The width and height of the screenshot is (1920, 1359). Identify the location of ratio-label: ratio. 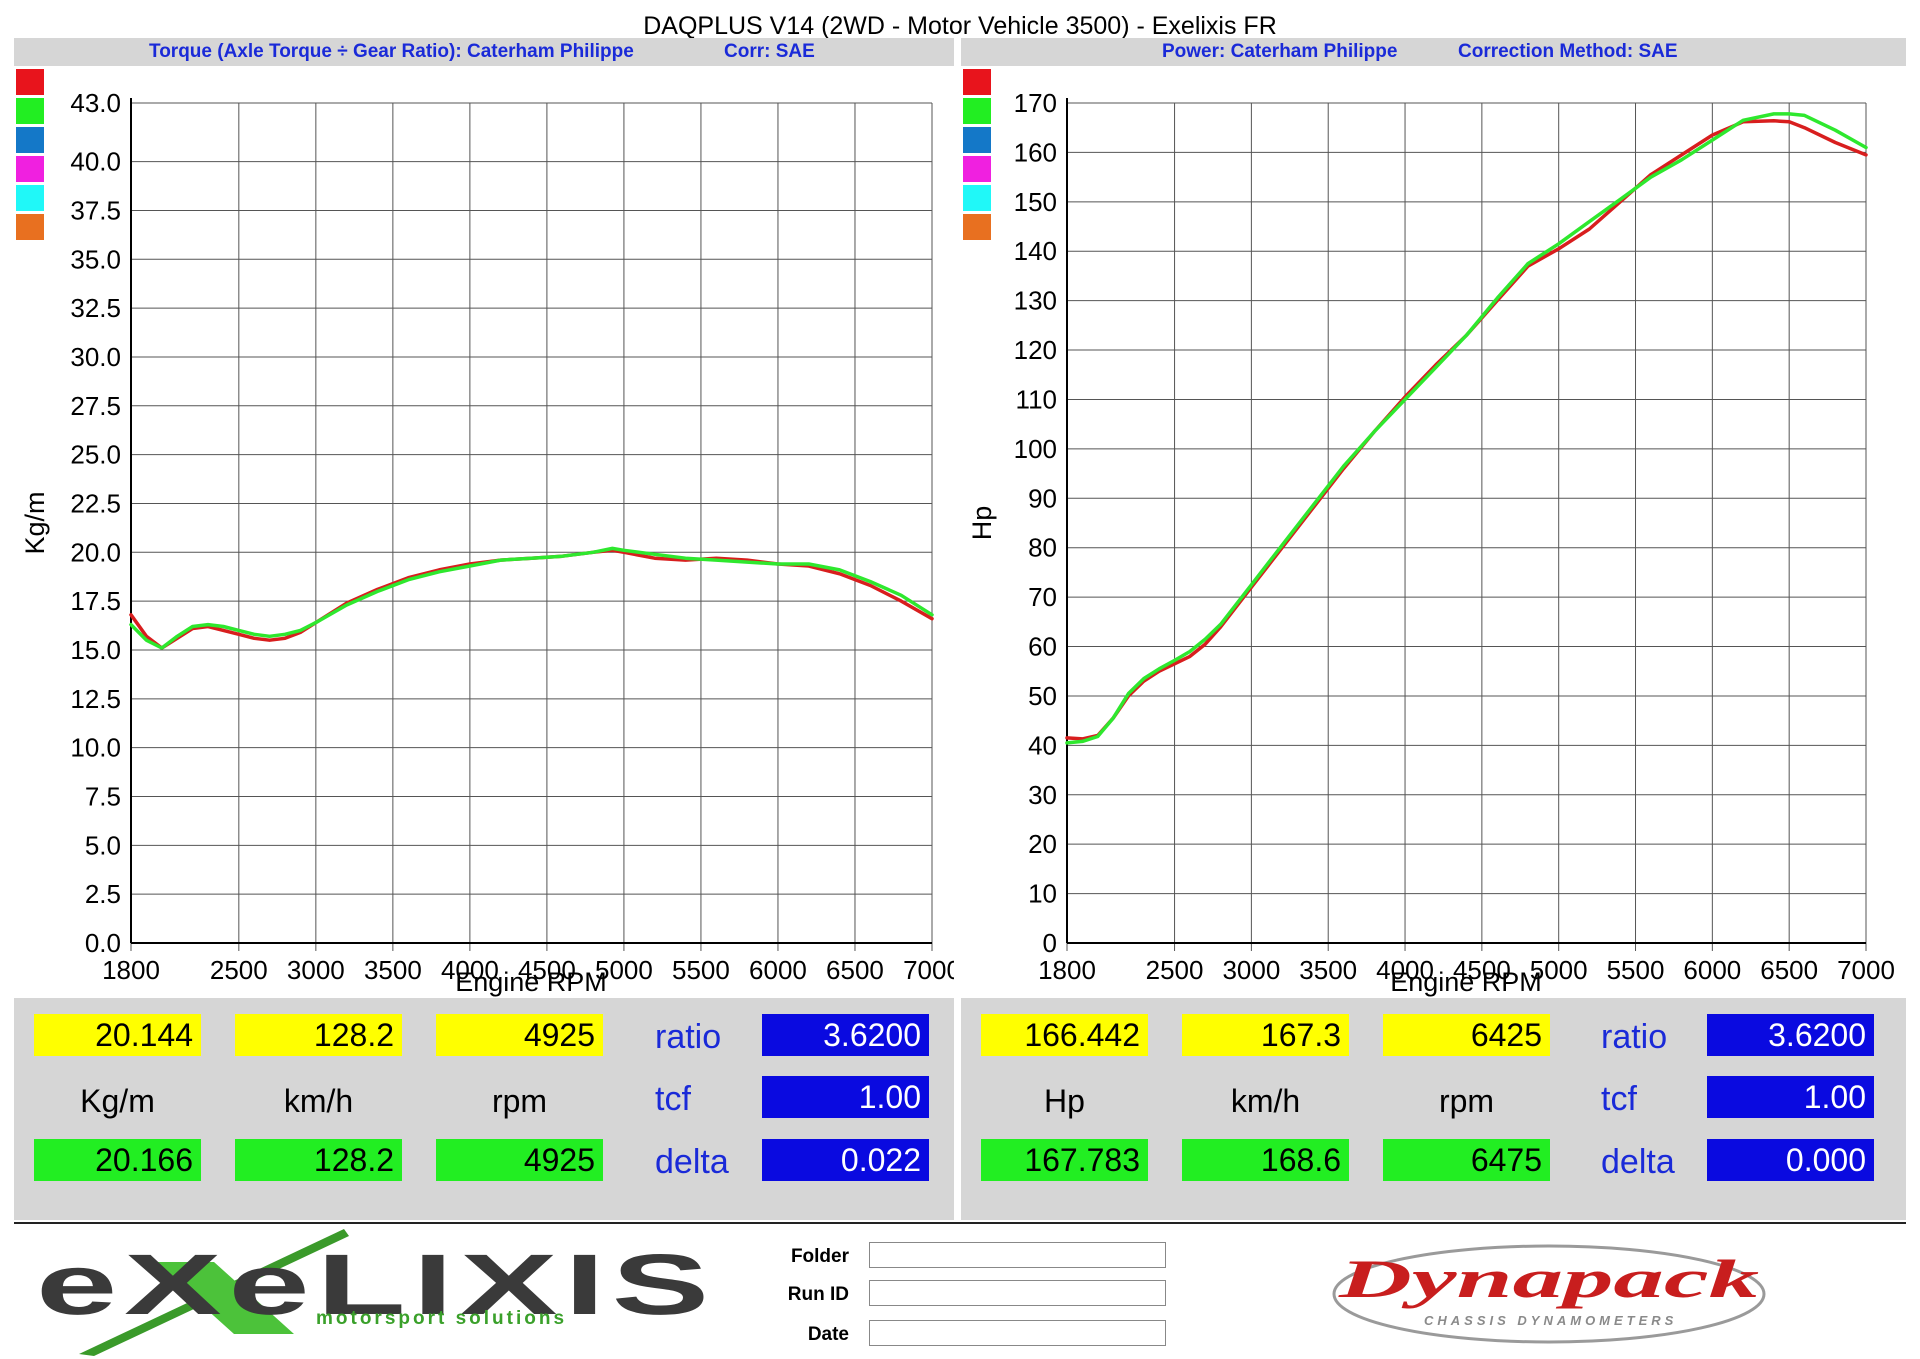
(688, 1037).